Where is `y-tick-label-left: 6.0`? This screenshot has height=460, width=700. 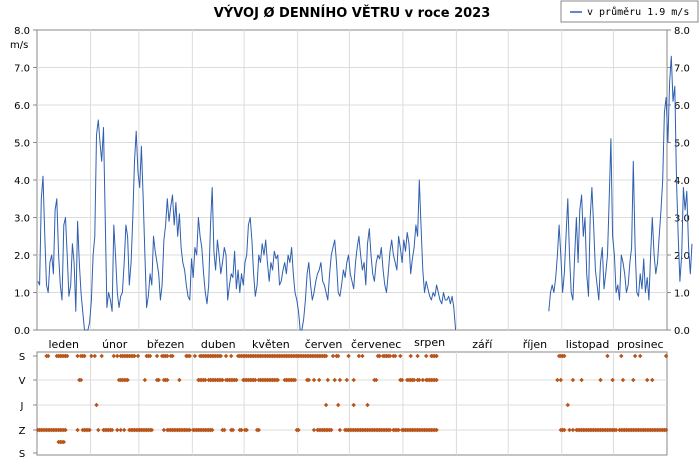
y-tick-label-left: 6.0 is located at coordinates (22, 106).